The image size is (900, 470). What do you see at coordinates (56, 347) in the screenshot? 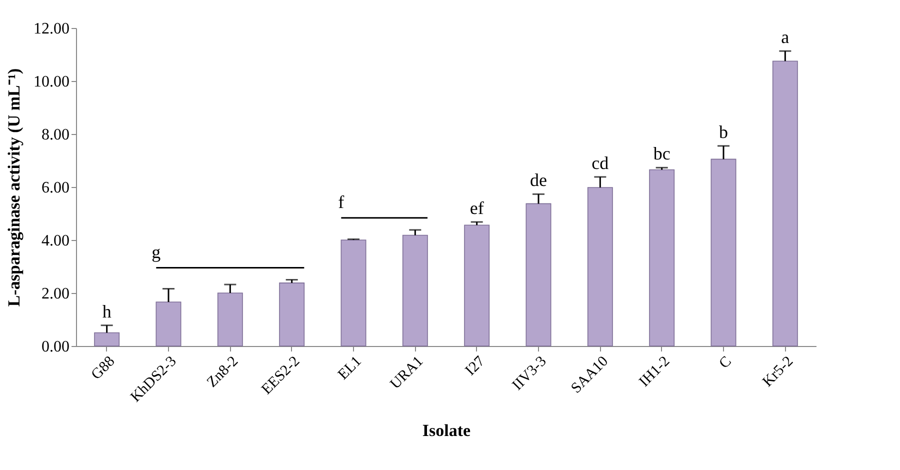
I see `y-tick-label: 0.00` at bounding box center [56, 347].